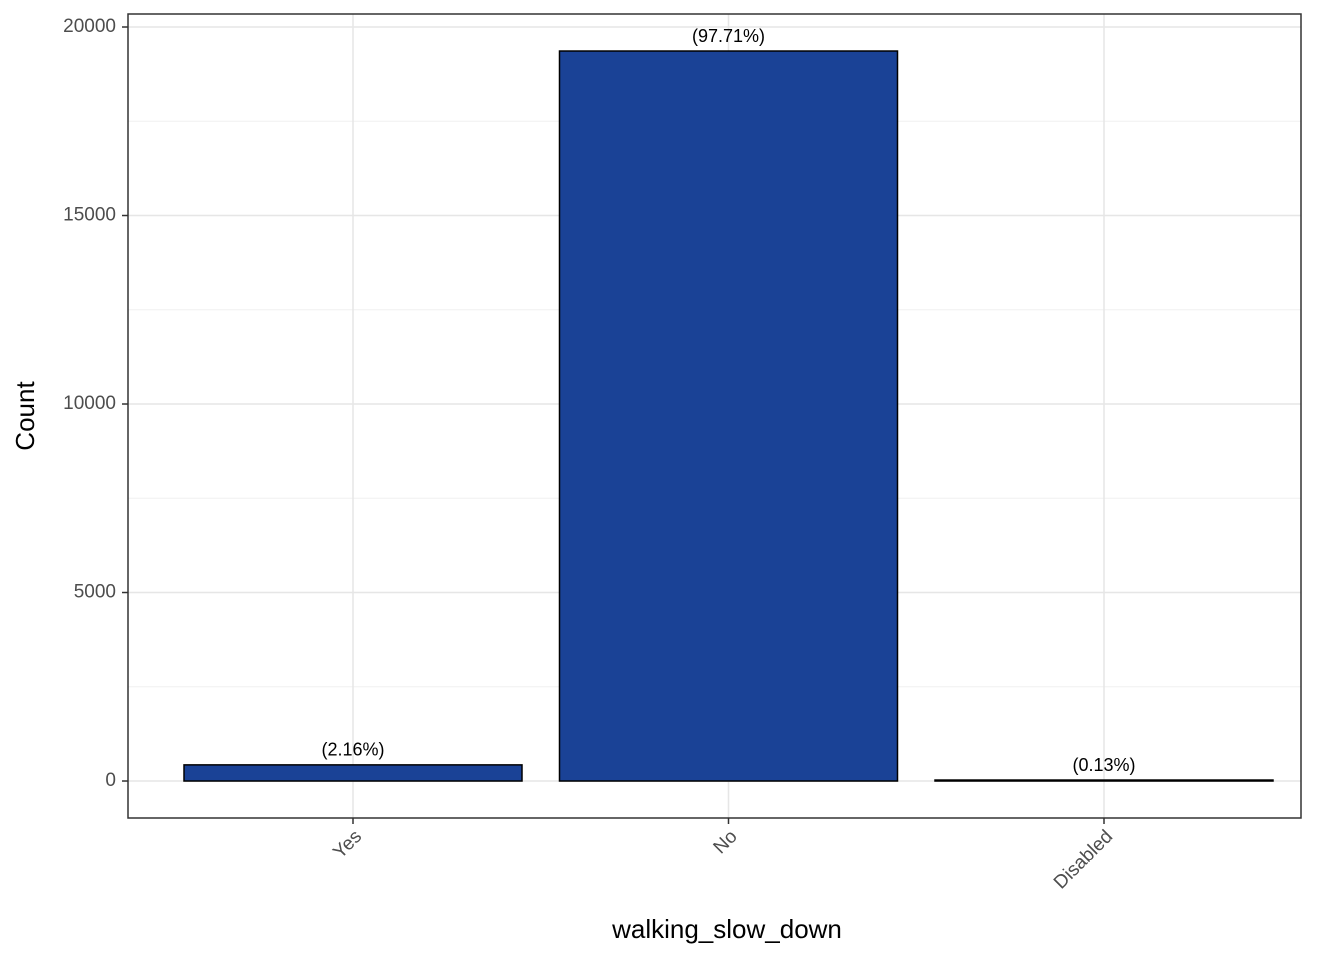  Describe the element at coordinates (89, 215) in the screenshot. I see `y-tick-label: 15000` at that location.